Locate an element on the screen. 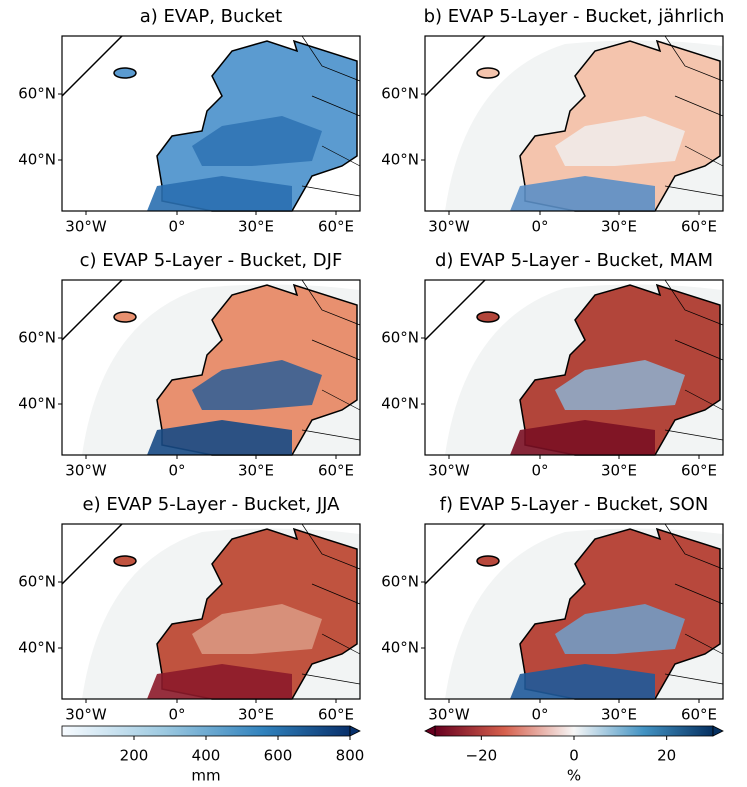 Image resolution: width=747 pixels, height=787 pixels. colorbar-tick-label: 400 is located at coordinates (206, 756).